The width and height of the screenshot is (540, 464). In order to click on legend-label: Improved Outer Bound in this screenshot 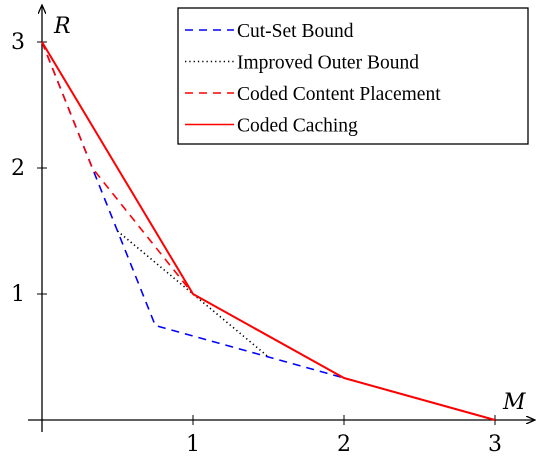, I will do `click(328, 63)`.